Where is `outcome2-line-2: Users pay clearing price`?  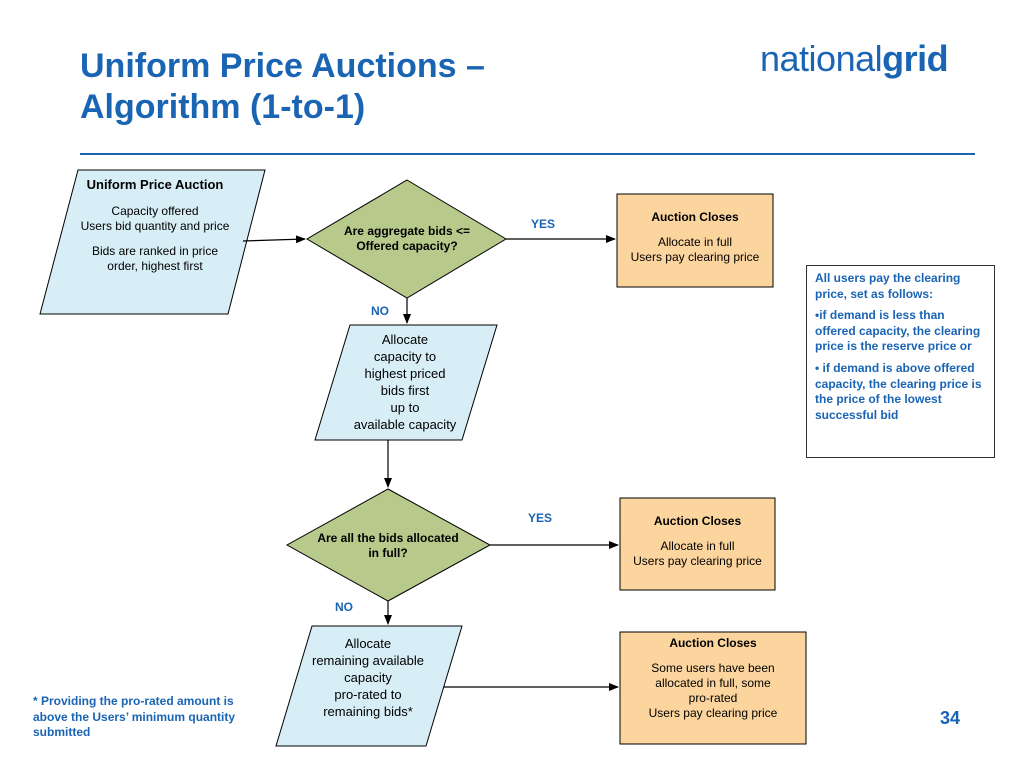
outcome2-line-2: Users pay clearing price is located at coordinates (697, 561).